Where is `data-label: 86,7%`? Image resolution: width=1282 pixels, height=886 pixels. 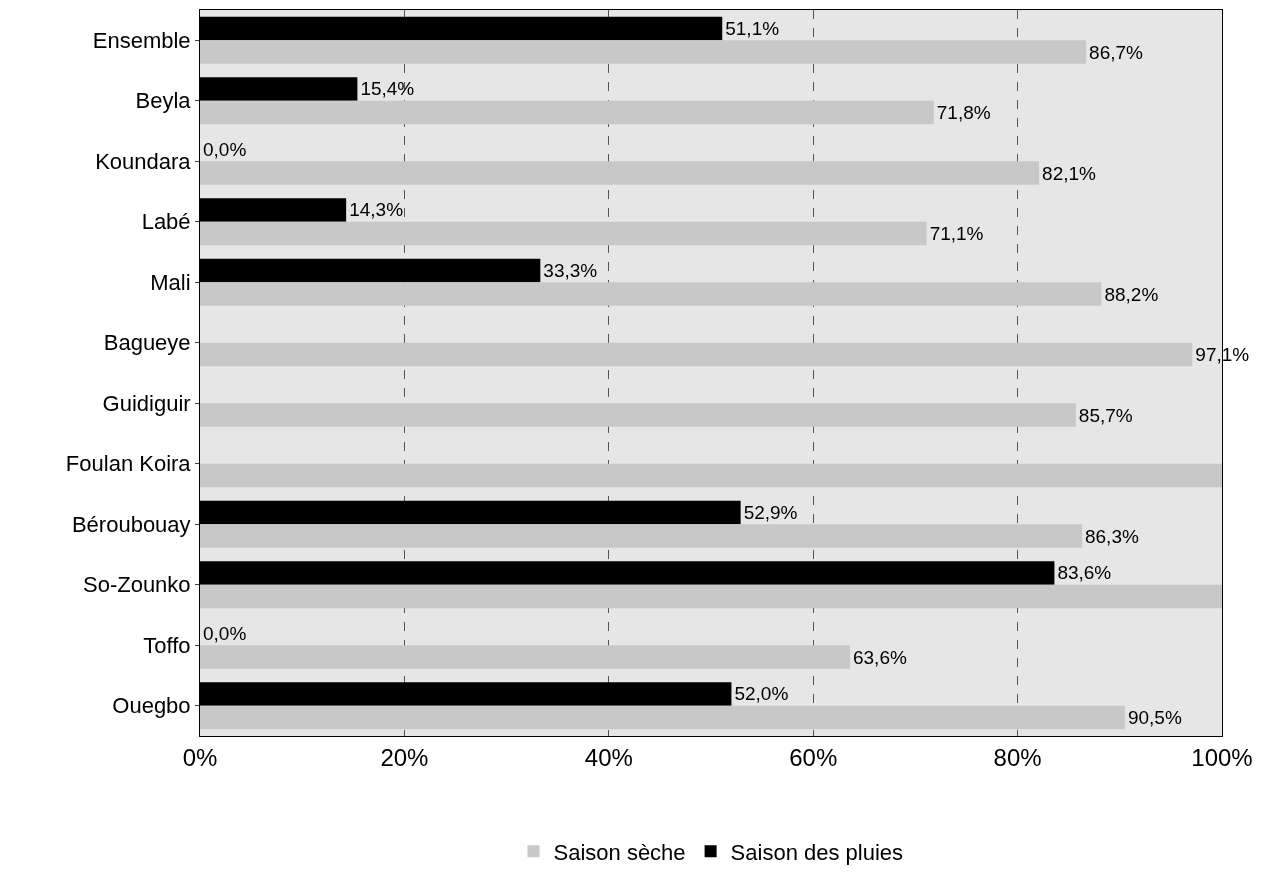 data-label: 86,7% is located at coordinates (1116, 52).